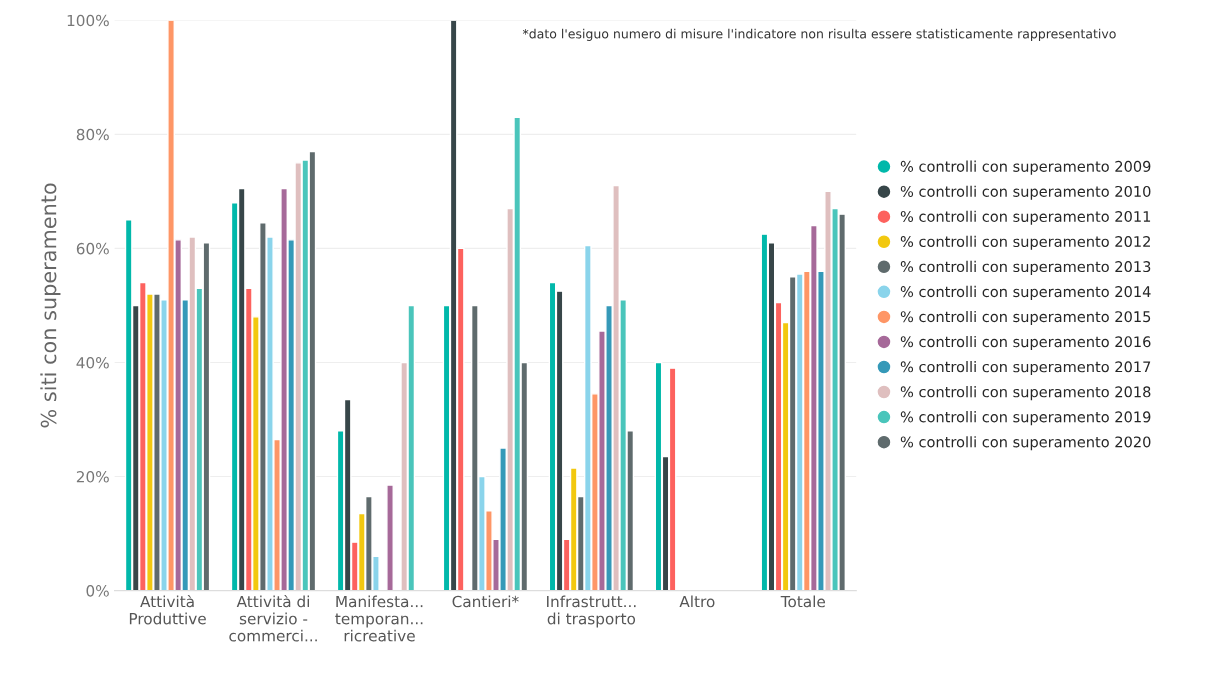  I want to click on legend-label: % controlli con superamento 2012, so click(1025, 242).